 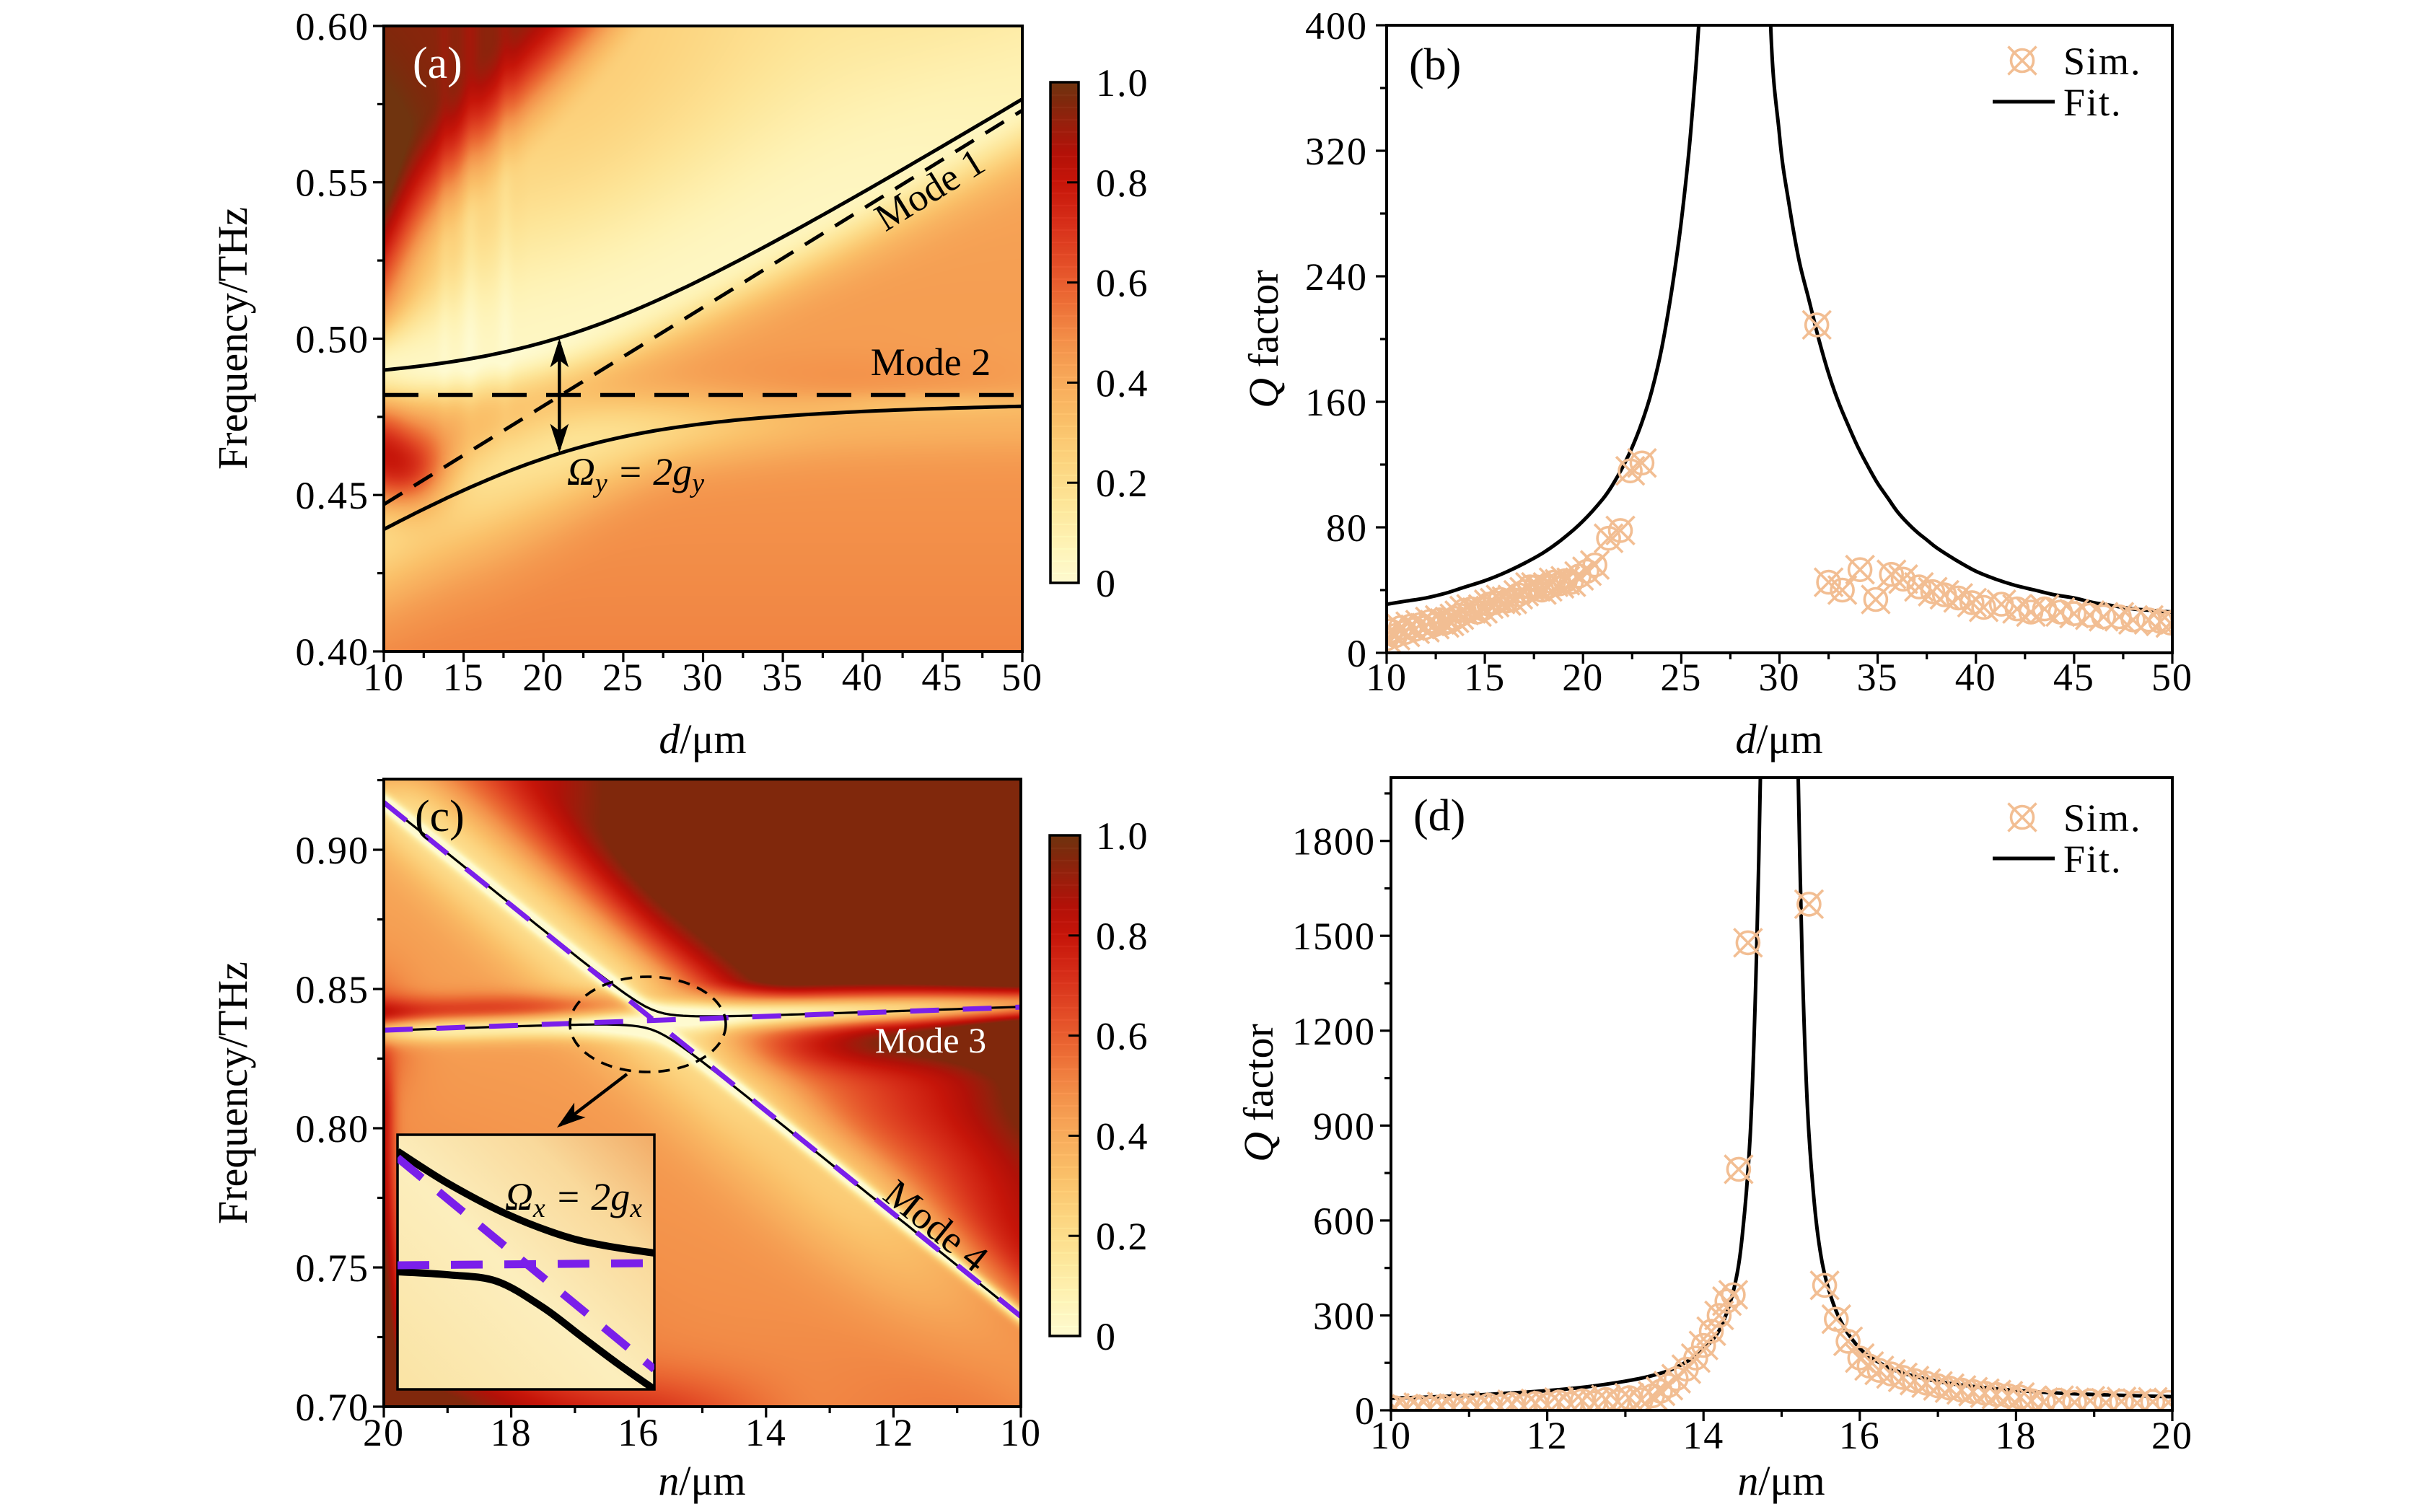 What do you see at coordinates (1336, 402) in the screenshot?
I see `svg-text: 160` at bounding box center [1336, 402].